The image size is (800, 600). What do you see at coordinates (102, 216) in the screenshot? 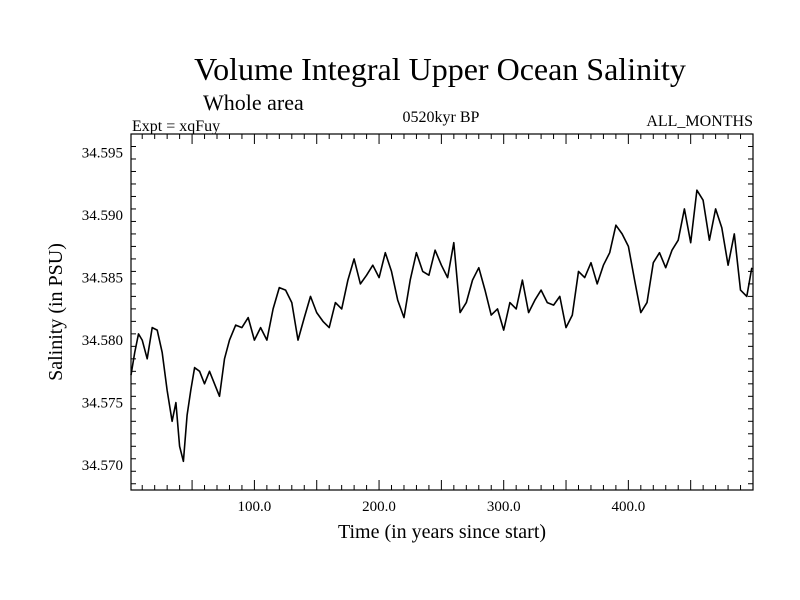
I see `y-tick-label: 34.590` at bounding box center [102, 216].